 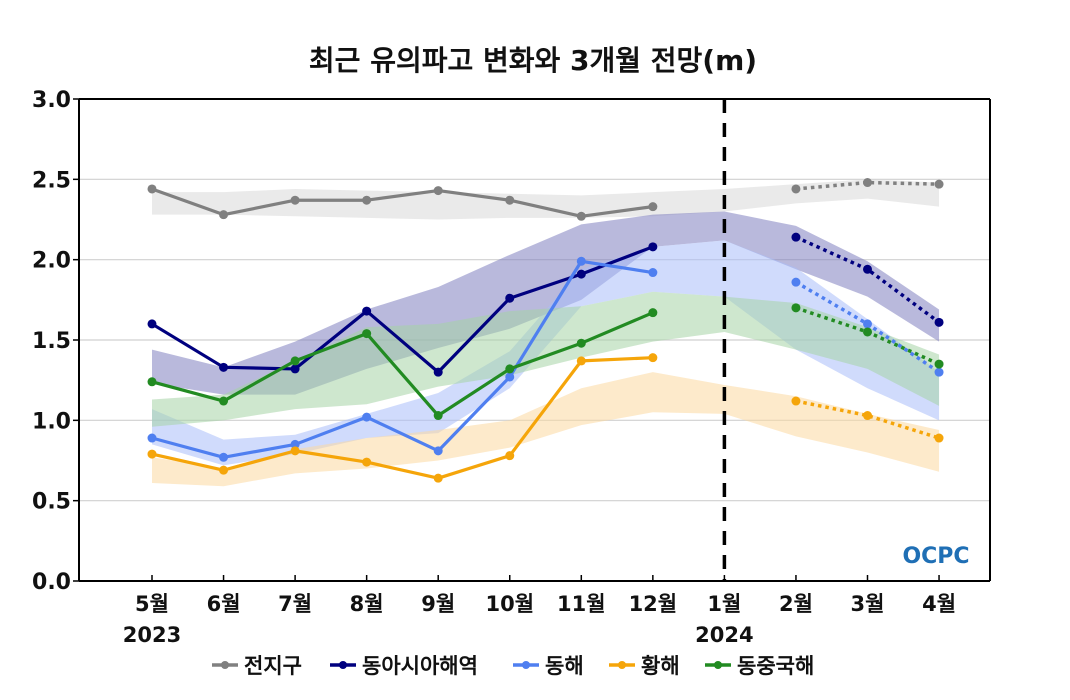 I want to click on forecast-line-전지구, so click(x=867, y=185).